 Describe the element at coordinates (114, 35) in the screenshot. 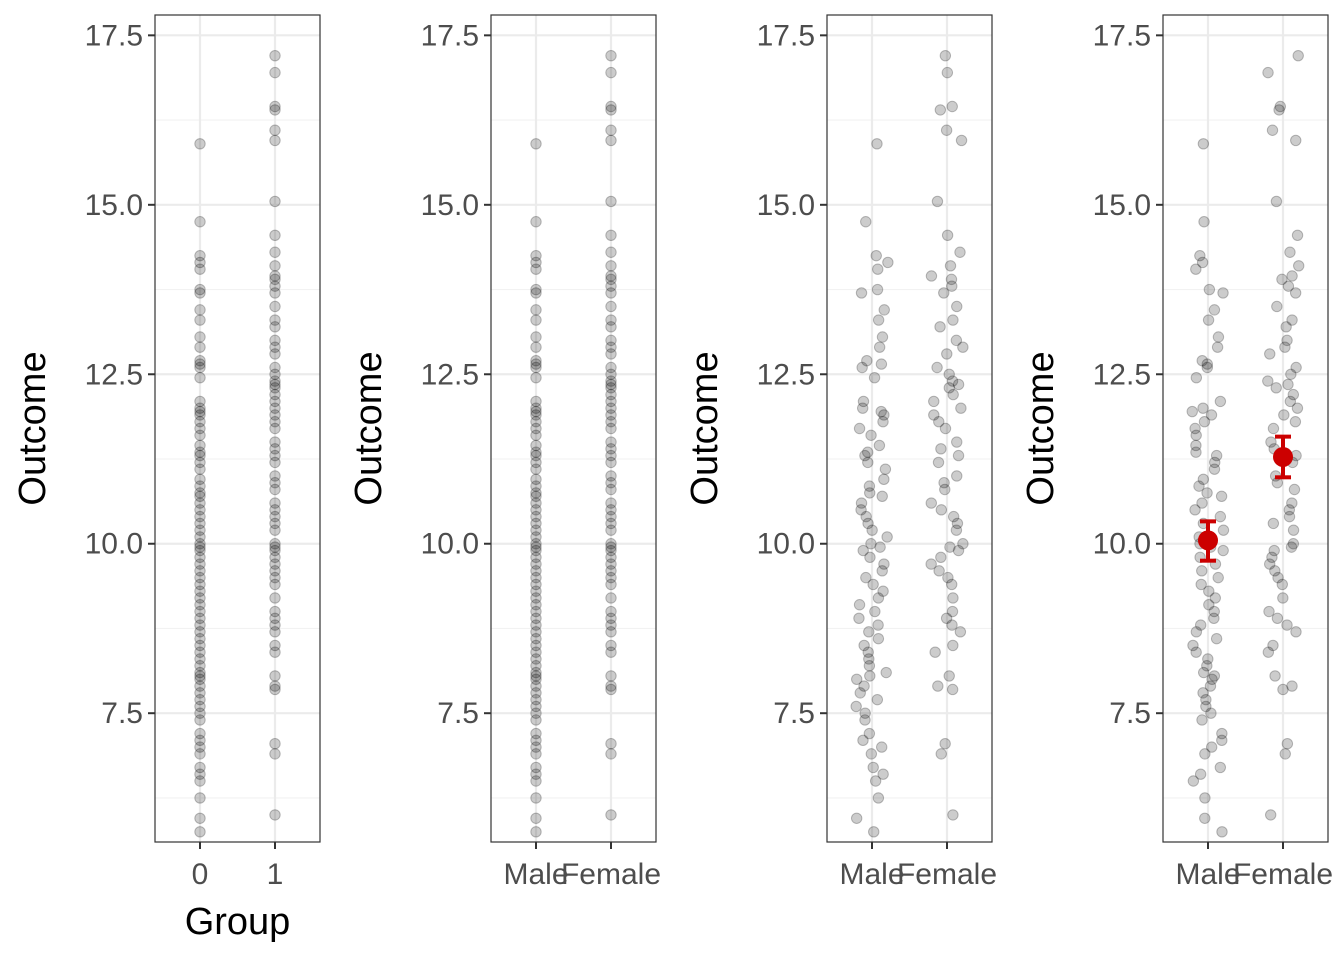

I see `y-tick-label: 17.5` at that location.